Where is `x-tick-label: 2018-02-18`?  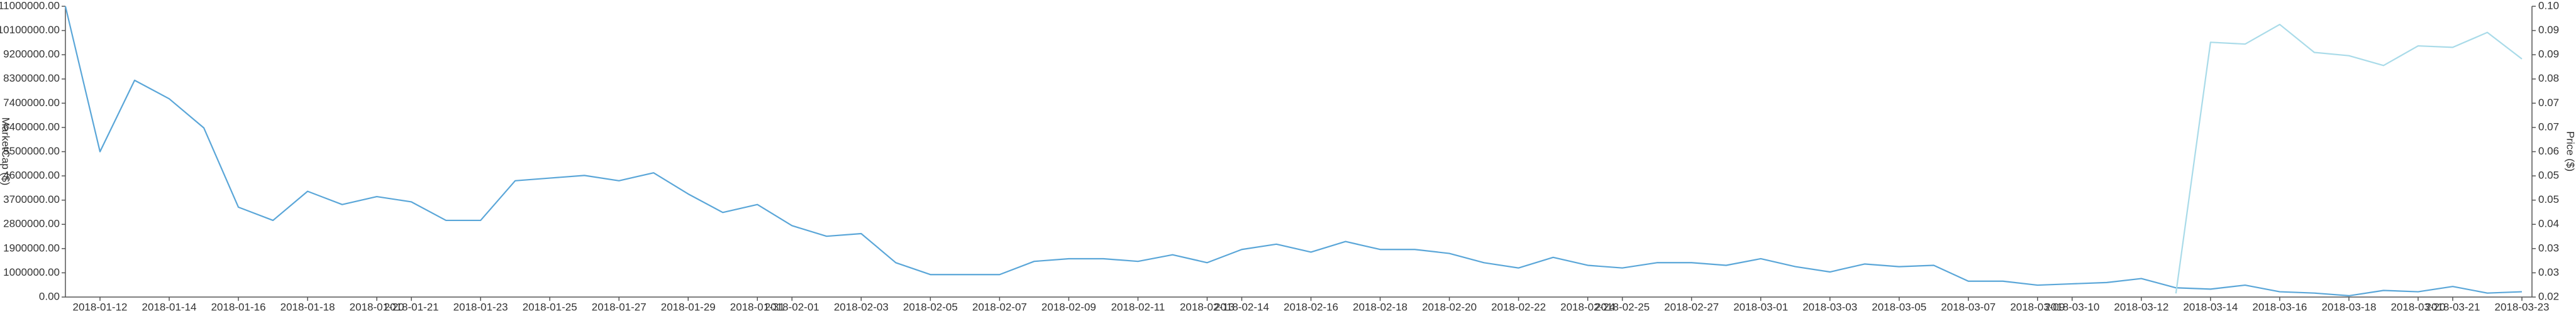
x-tick-label: 2018-02-18 is located at coordinates (1380, 307).